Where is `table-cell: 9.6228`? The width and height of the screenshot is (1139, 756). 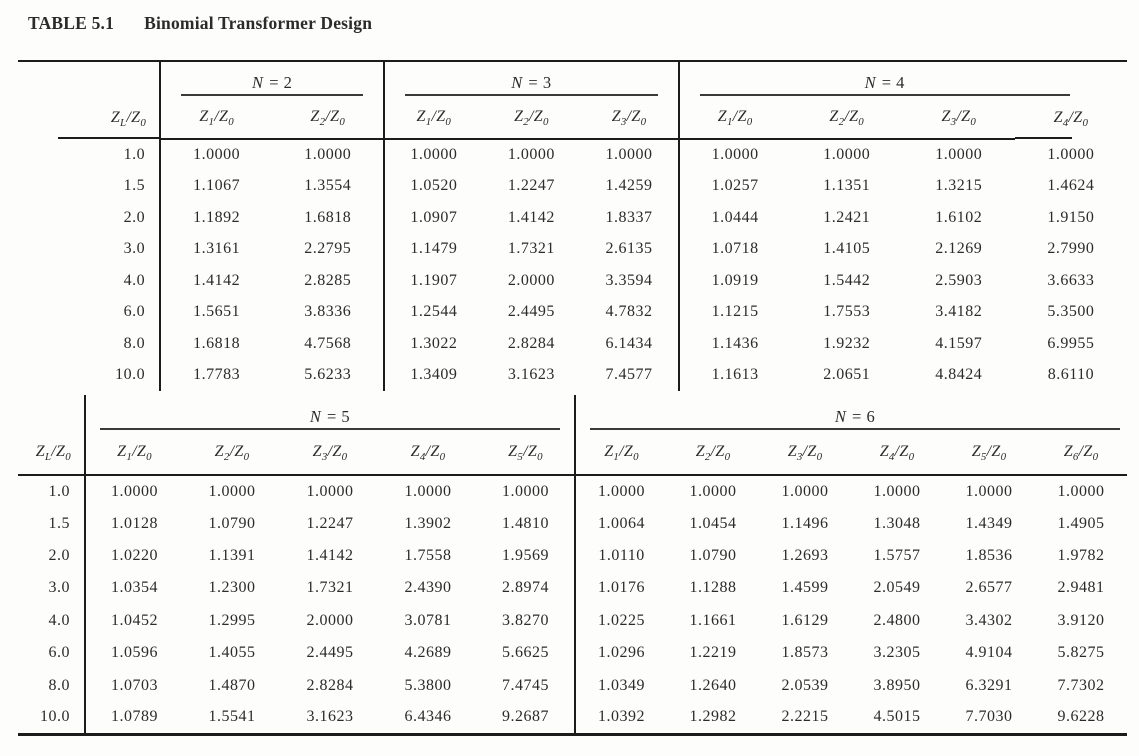
table-cell: 9.6228 is located at coordinates (1081, 717).